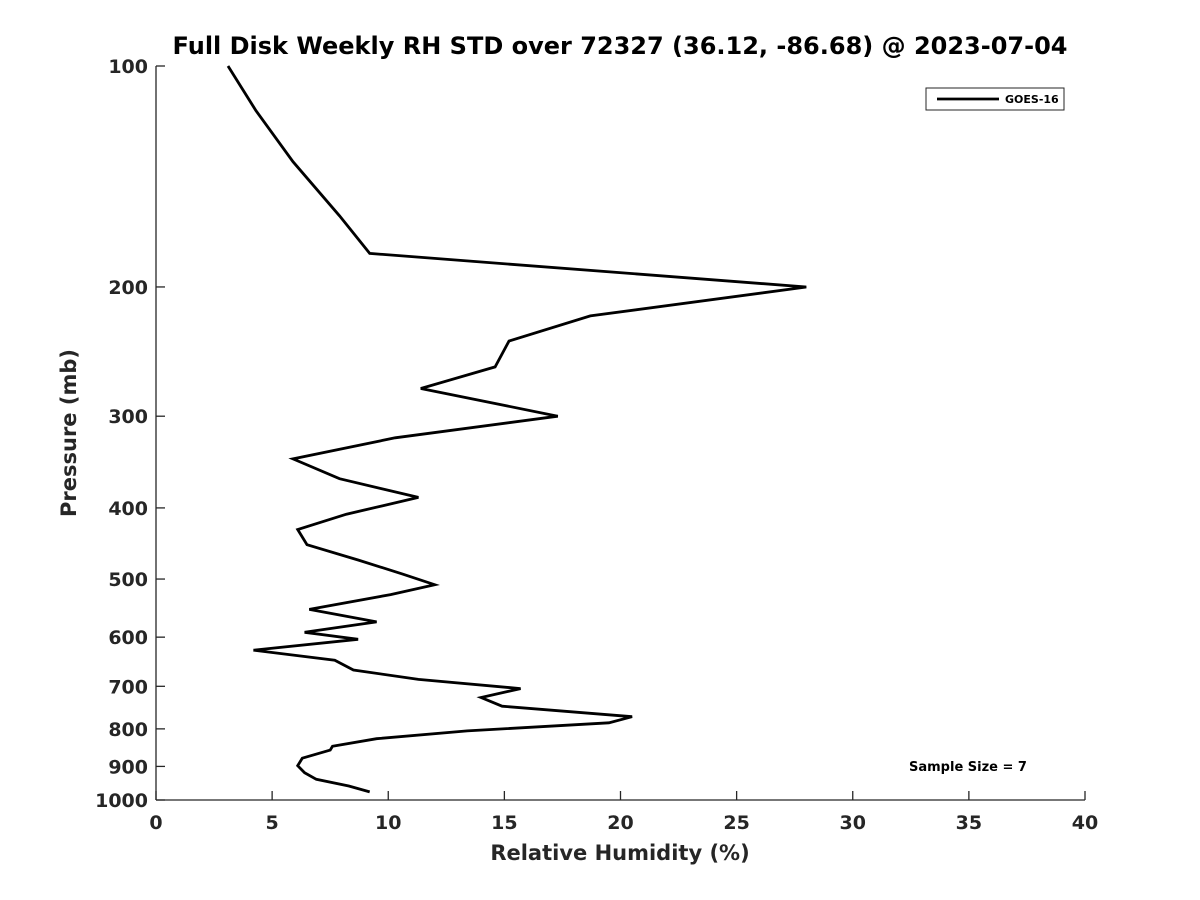 Image resolution: width=1200 pixels, height=900 pixels. What do you see at coordinates (130, 434) in the screenshot?
I see `y-axis-ticks: 100 200 300 400 500 600 700 800 900 1000` at bounding box center [130, 434].